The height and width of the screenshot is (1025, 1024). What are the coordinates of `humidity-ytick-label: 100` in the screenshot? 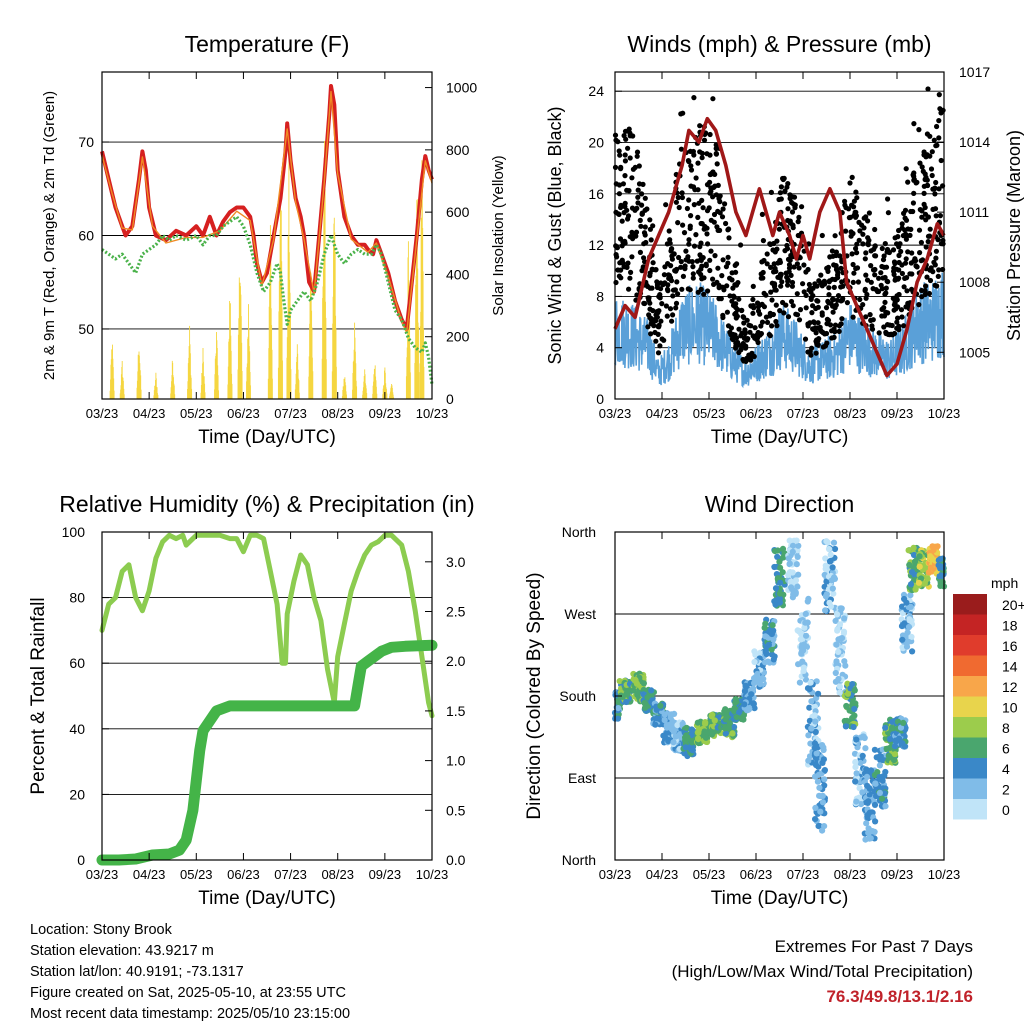 It's located at (74, 532).